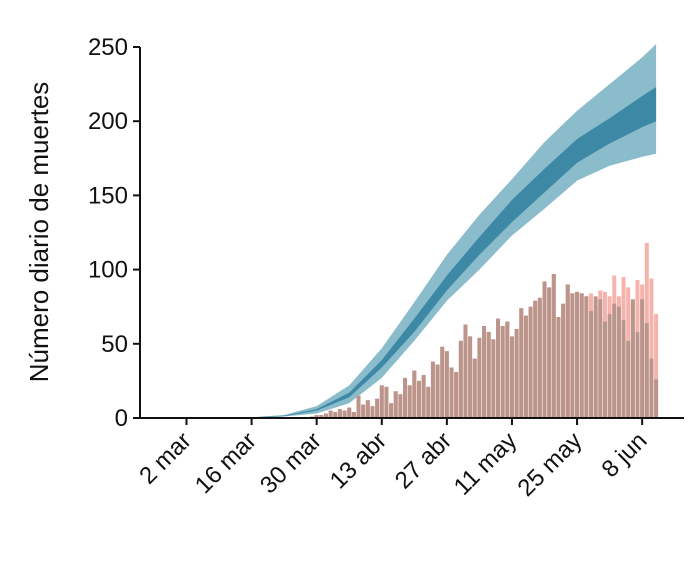 The height and width of the screenshot is (567, 700). Describe the element at coordinates (108, 195) in the screenshot. I see `y-tick-label: 150` at that location.